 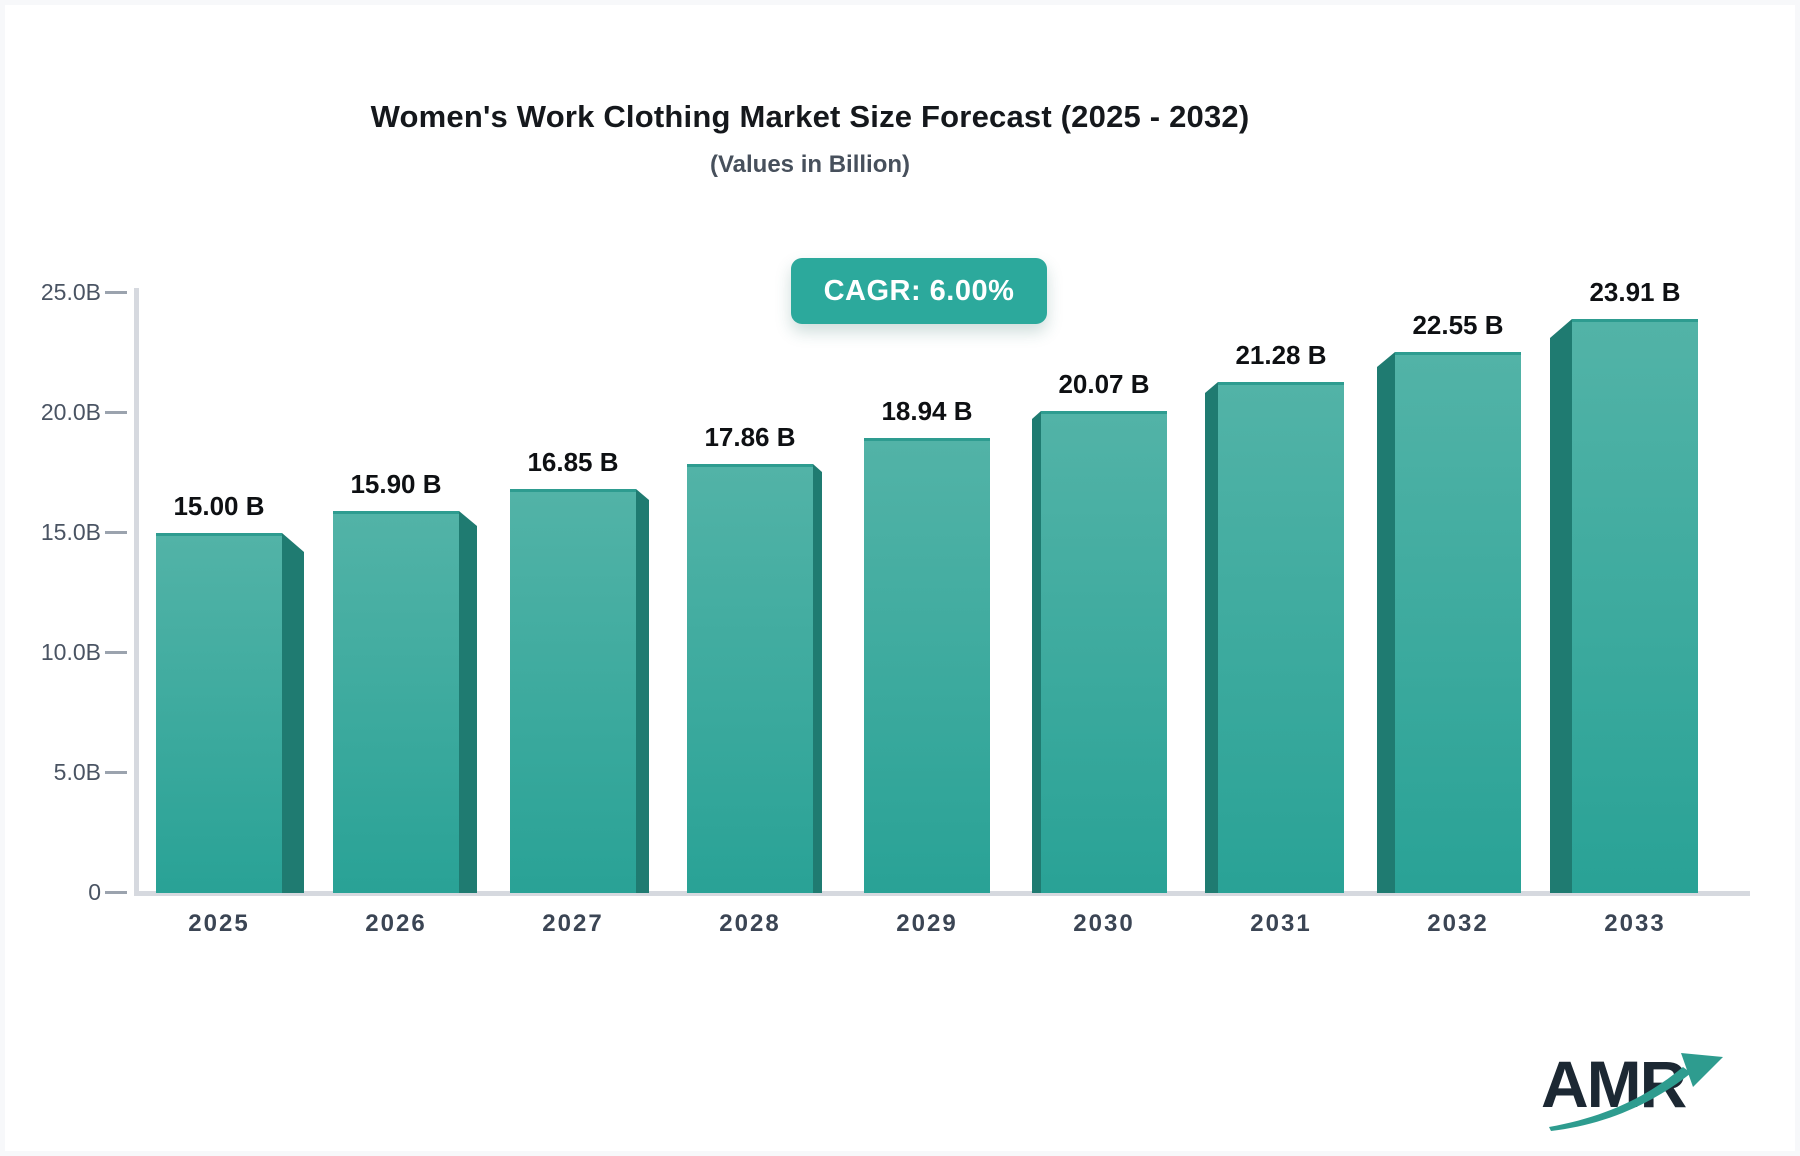 I want to click on bar-front-2028, so click(x=750, y=678).